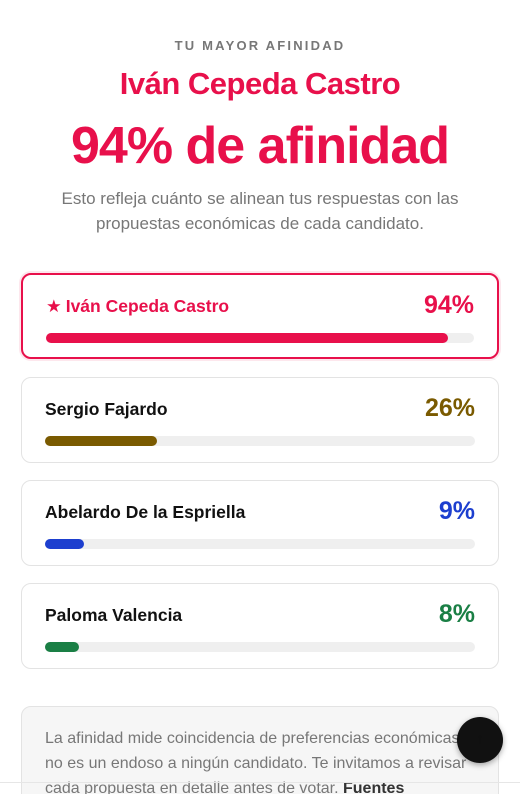  Describe the element at coordinates (260, 45) in the screenshot. I see `eyebrow-label: TU MAYOR AFINIDAD` at that location.